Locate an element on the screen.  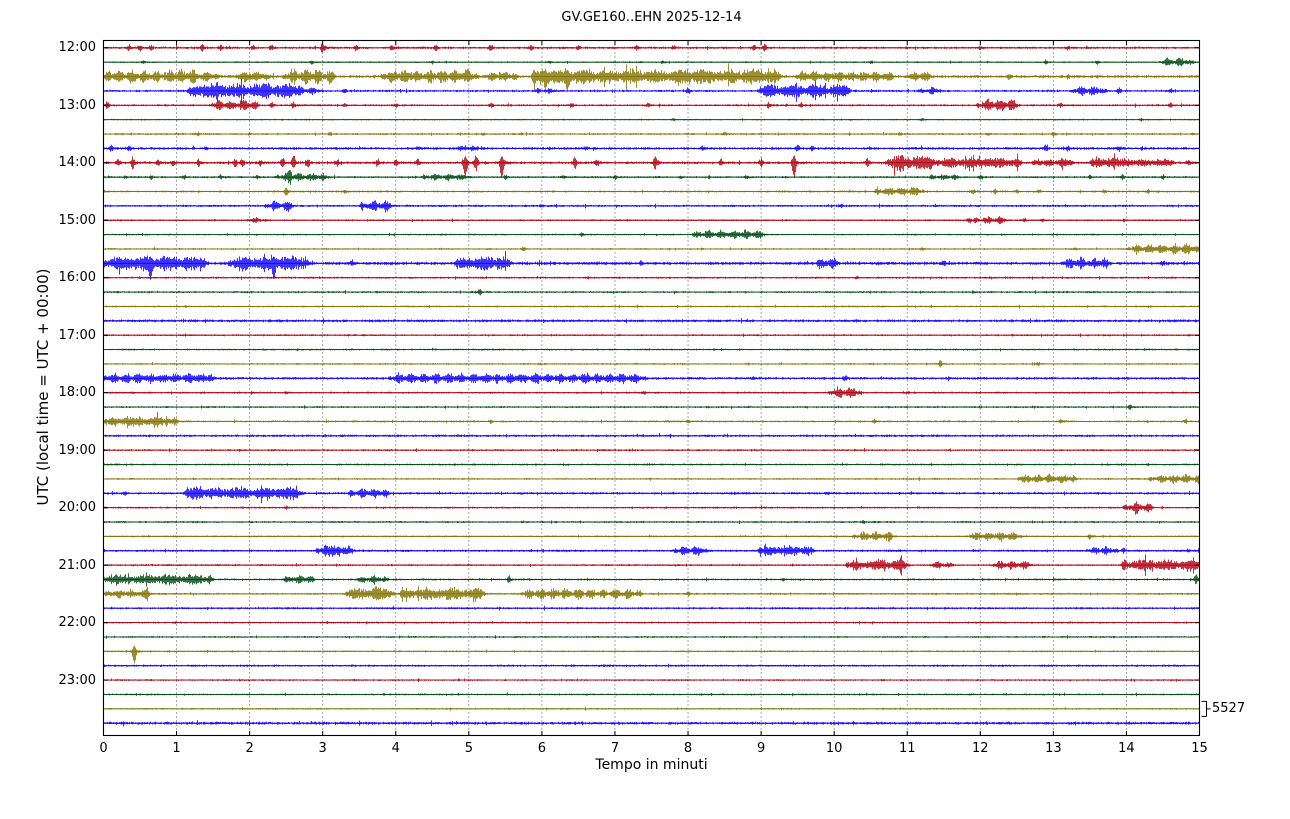
x-tick-label: 7 is located at coordinates (615, 748).